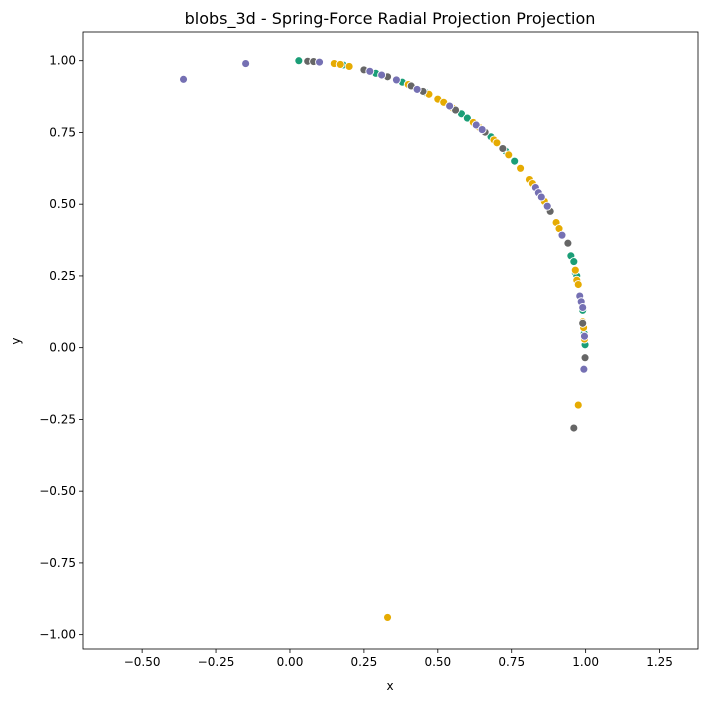  Describe the element at coordinates (216, 662) in the screenshot. I see `x-tick-label: −0.25` at that location.